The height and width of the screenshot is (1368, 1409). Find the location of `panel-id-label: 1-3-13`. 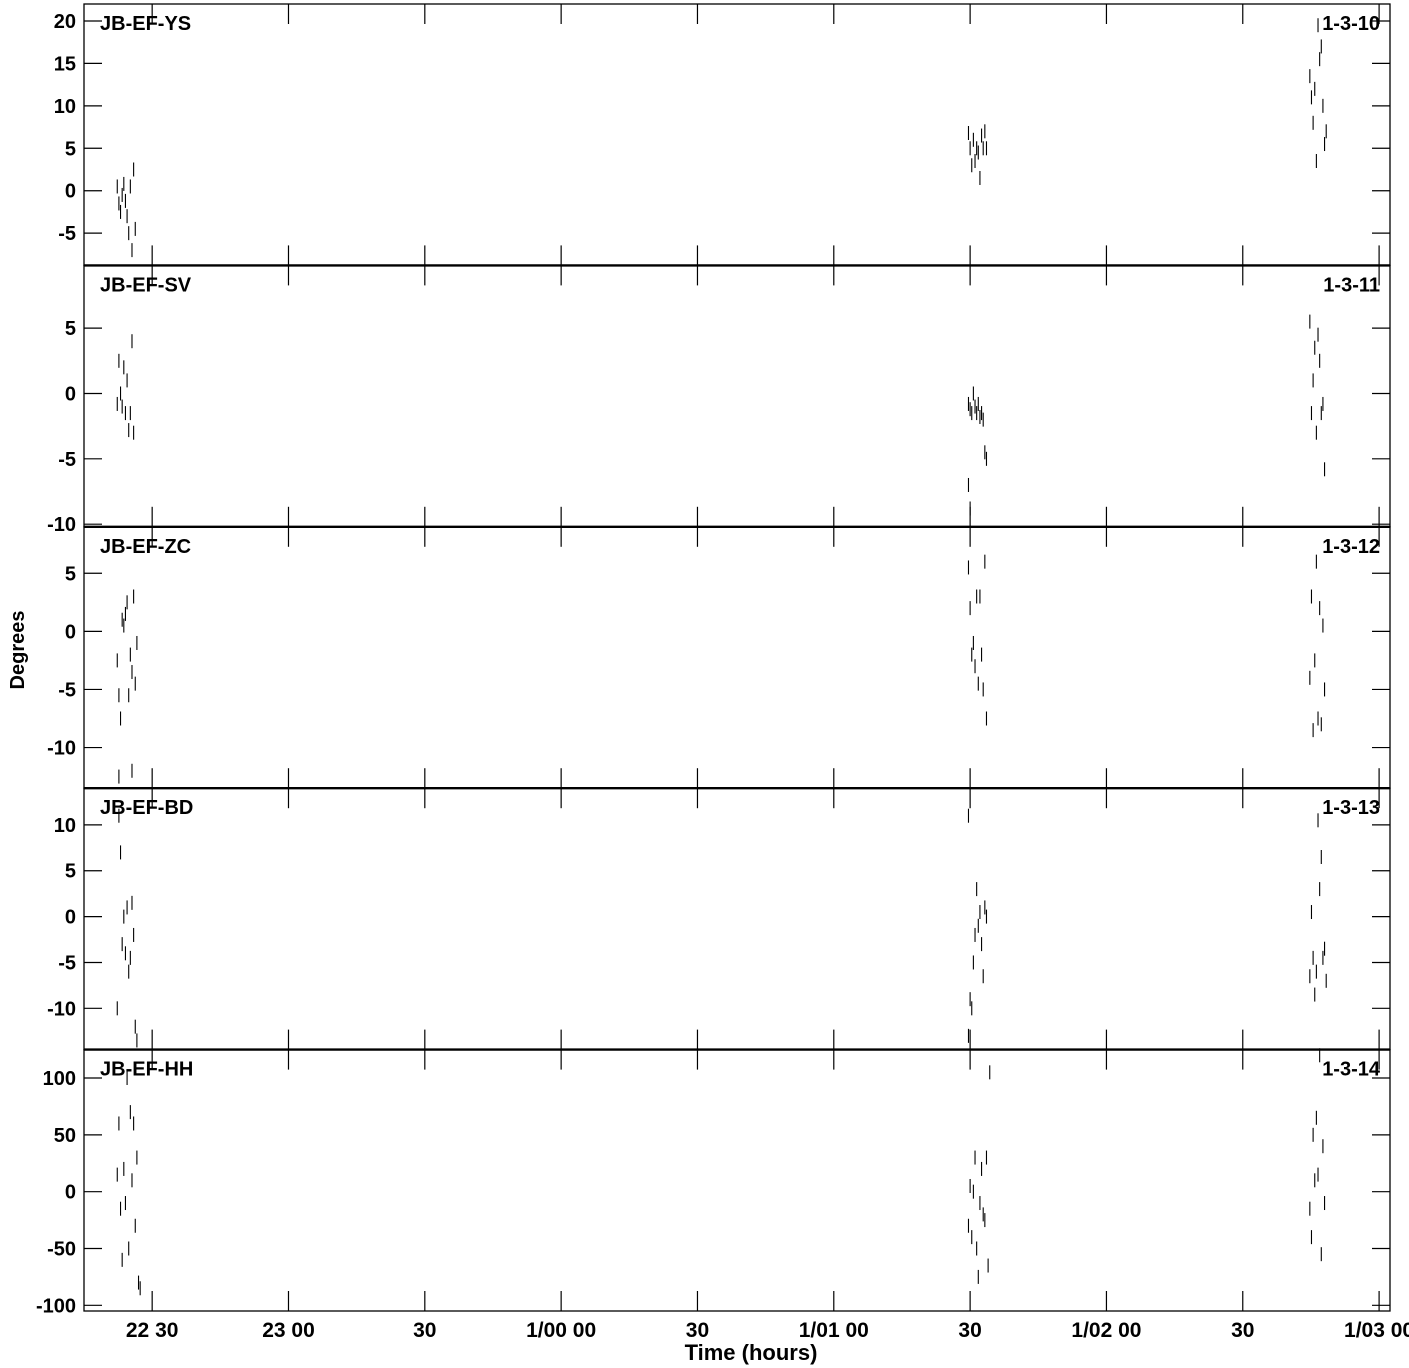

panel-id-label: 1-3-13 is located at coordinates (1351, 808).